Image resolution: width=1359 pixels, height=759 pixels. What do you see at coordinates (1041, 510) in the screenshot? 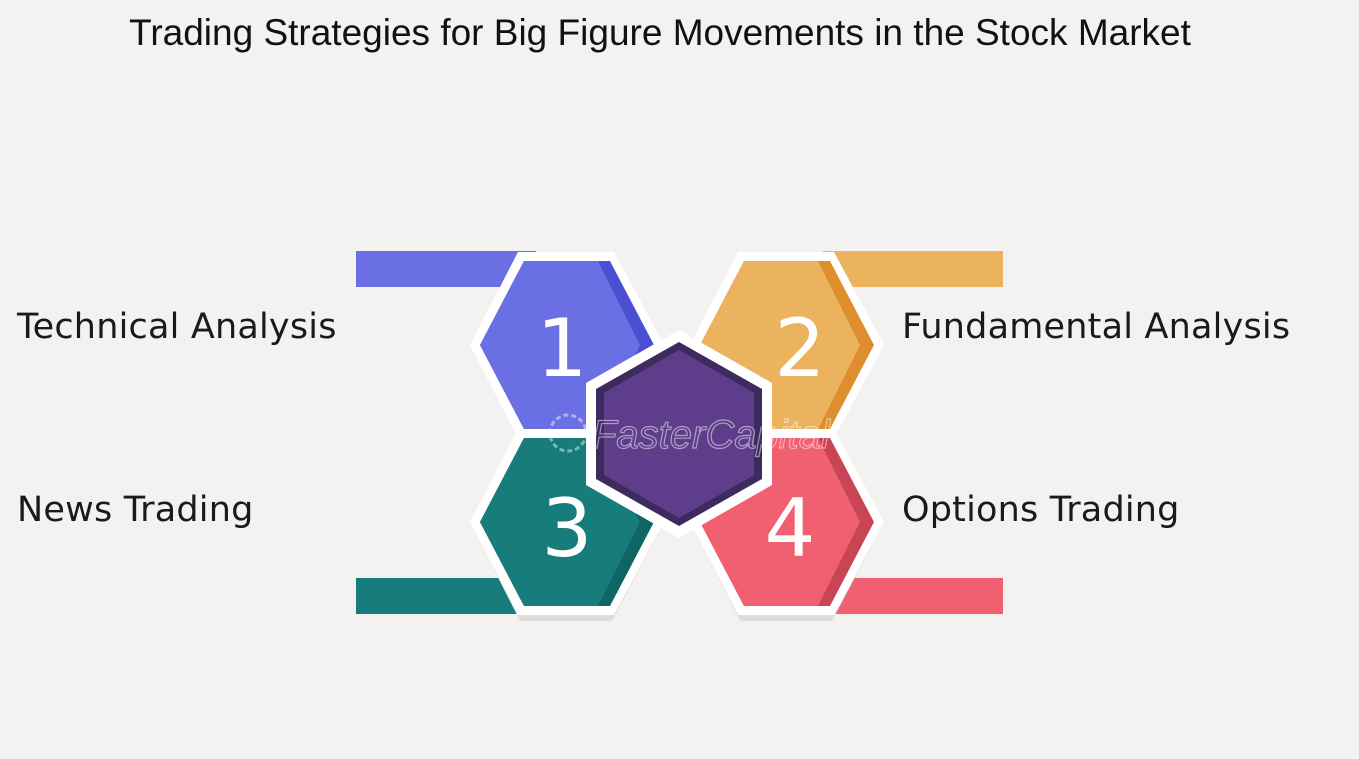
I see `label-options-trading: Options Trading` at bounding box center [1041, 510].